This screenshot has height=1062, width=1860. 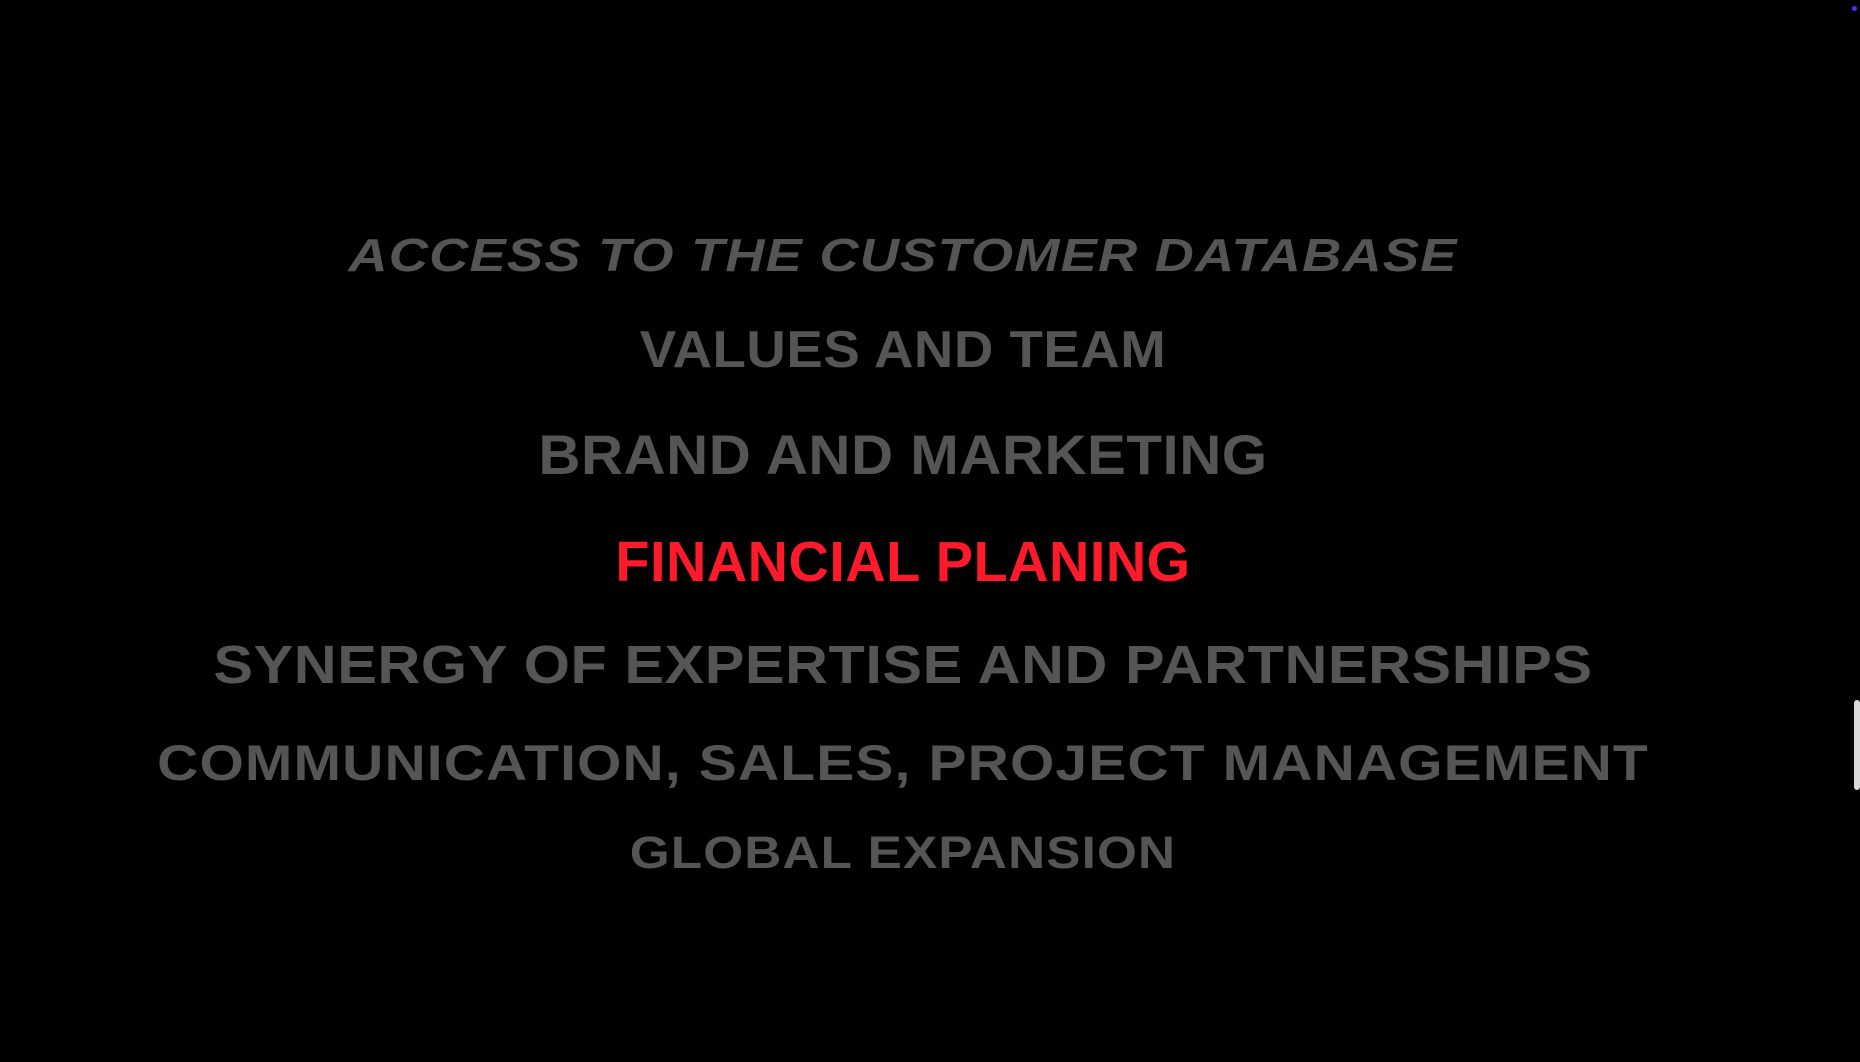 I want to click on menu-item-values-and-team: VALUES AND TEAM, so click(x=903, y=350).